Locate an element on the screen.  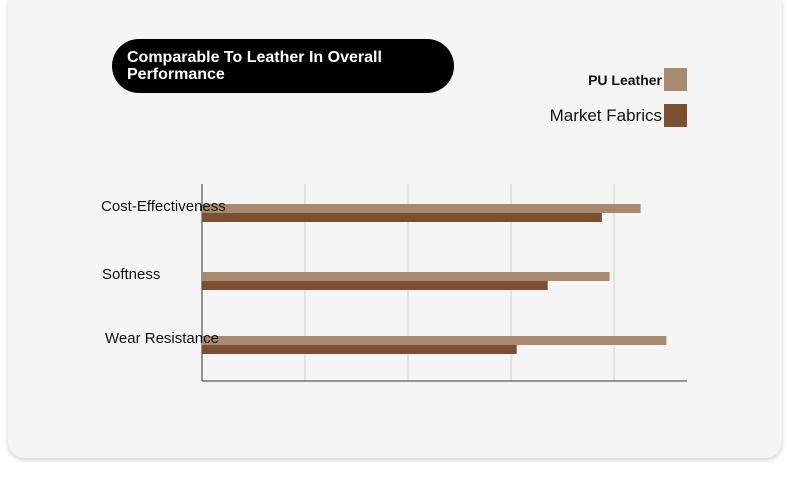
legend-label-pu-leather: PU Leather is located at coordinates (625, 79).